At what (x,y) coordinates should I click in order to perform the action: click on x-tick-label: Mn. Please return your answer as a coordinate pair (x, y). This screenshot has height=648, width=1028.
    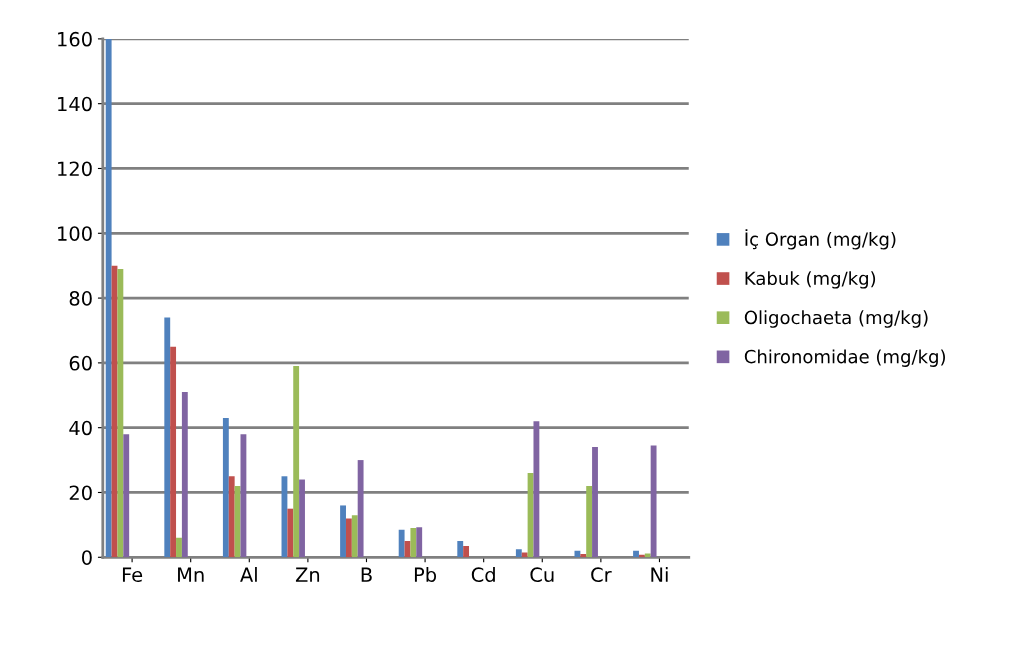
    Looking at the image, I should click on (191, 574).